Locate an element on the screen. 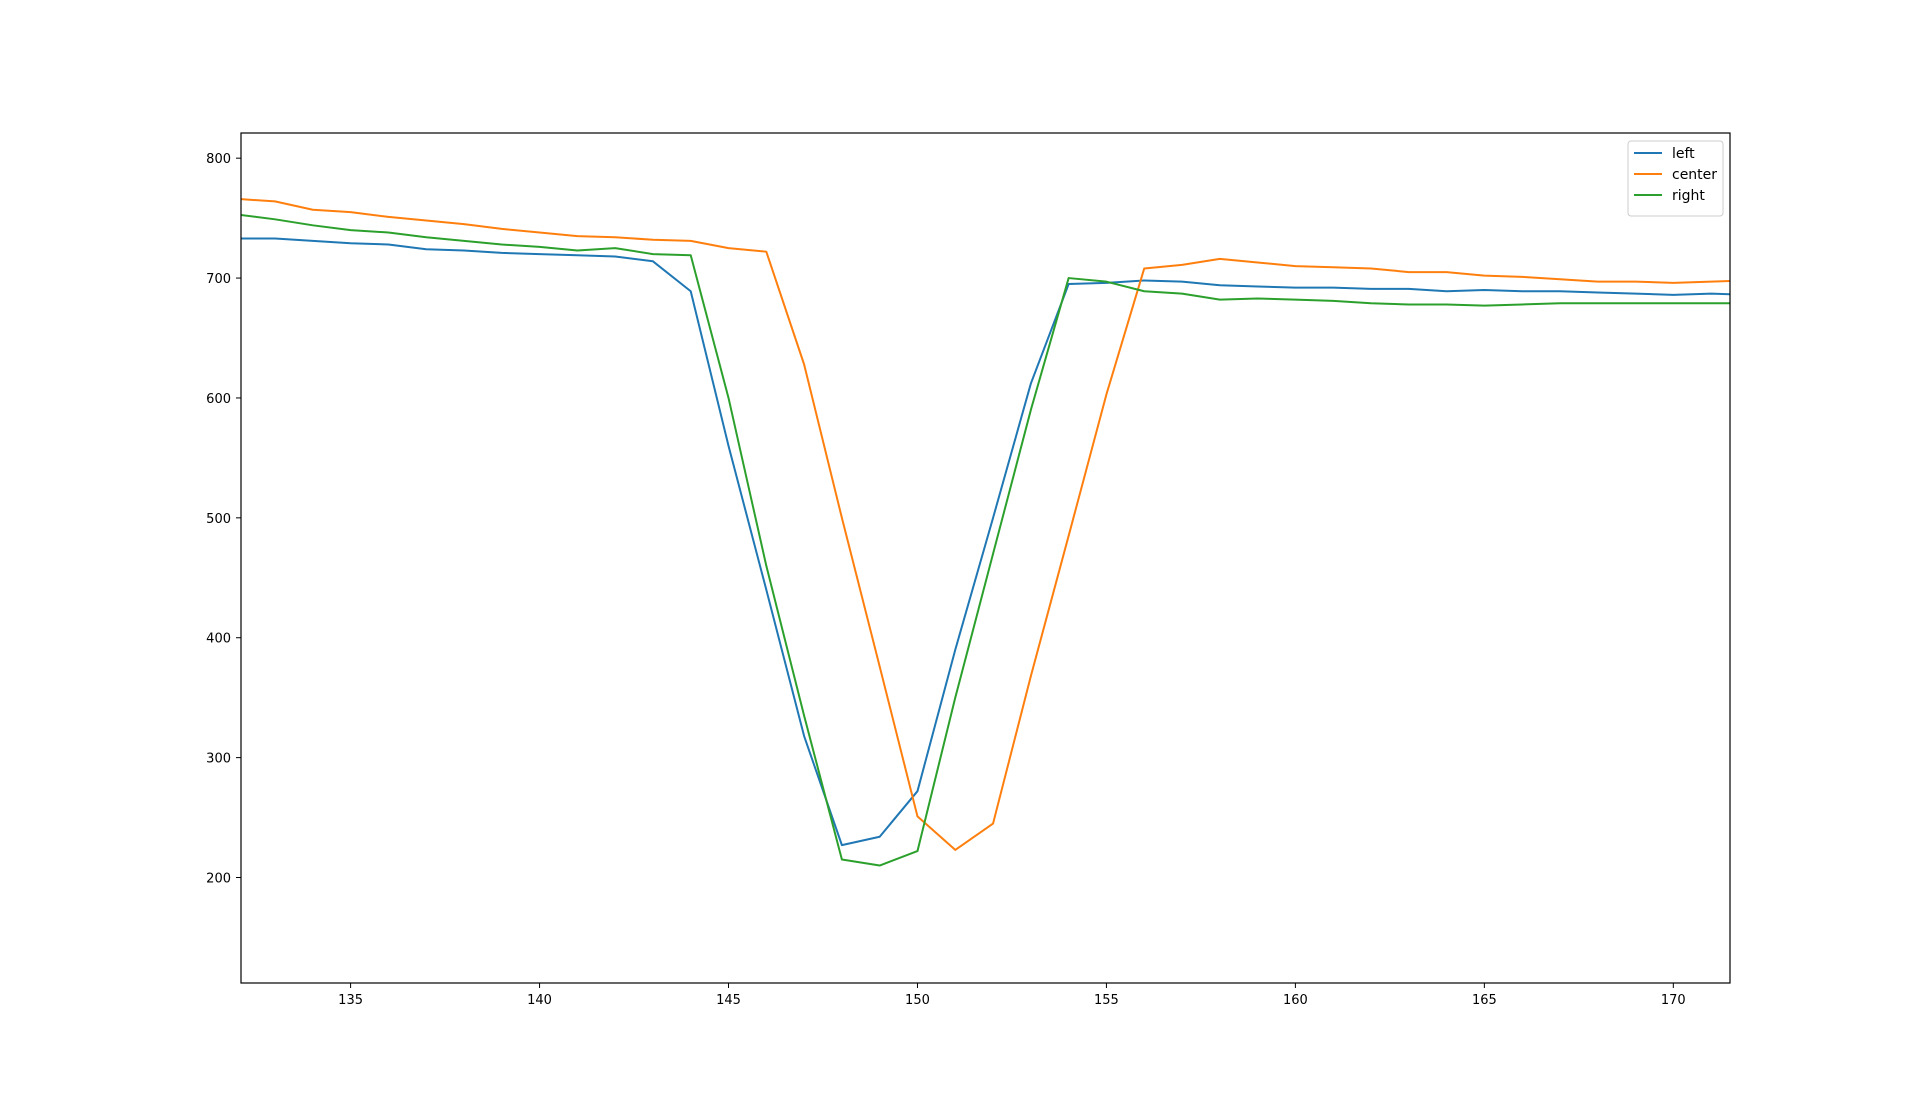  legend-label-center: center is located at coordinates (1694, 175).